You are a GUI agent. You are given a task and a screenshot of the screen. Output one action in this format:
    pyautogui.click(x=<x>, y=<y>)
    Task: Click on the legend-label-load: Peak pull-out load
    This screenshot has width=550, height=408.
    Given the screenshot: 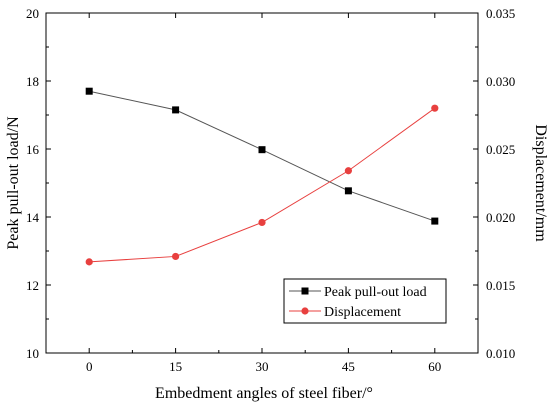 What is the action you would take?
    pyautogui.click(x=375, y=292)
    